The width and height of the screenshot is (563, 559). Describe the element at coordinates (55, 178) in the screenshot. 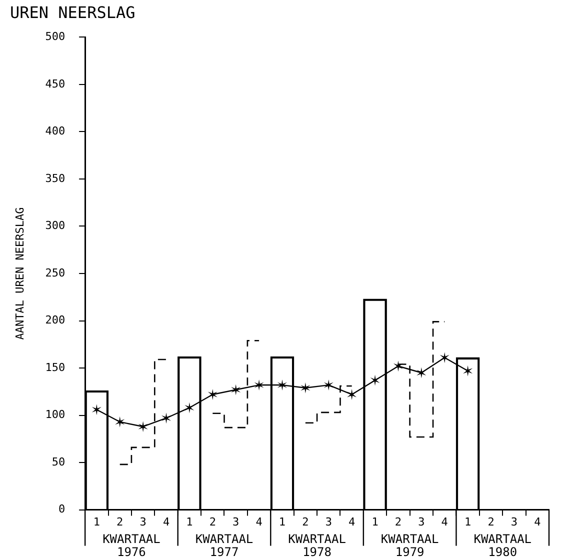

I see `y-tick-label: 350` at that location.